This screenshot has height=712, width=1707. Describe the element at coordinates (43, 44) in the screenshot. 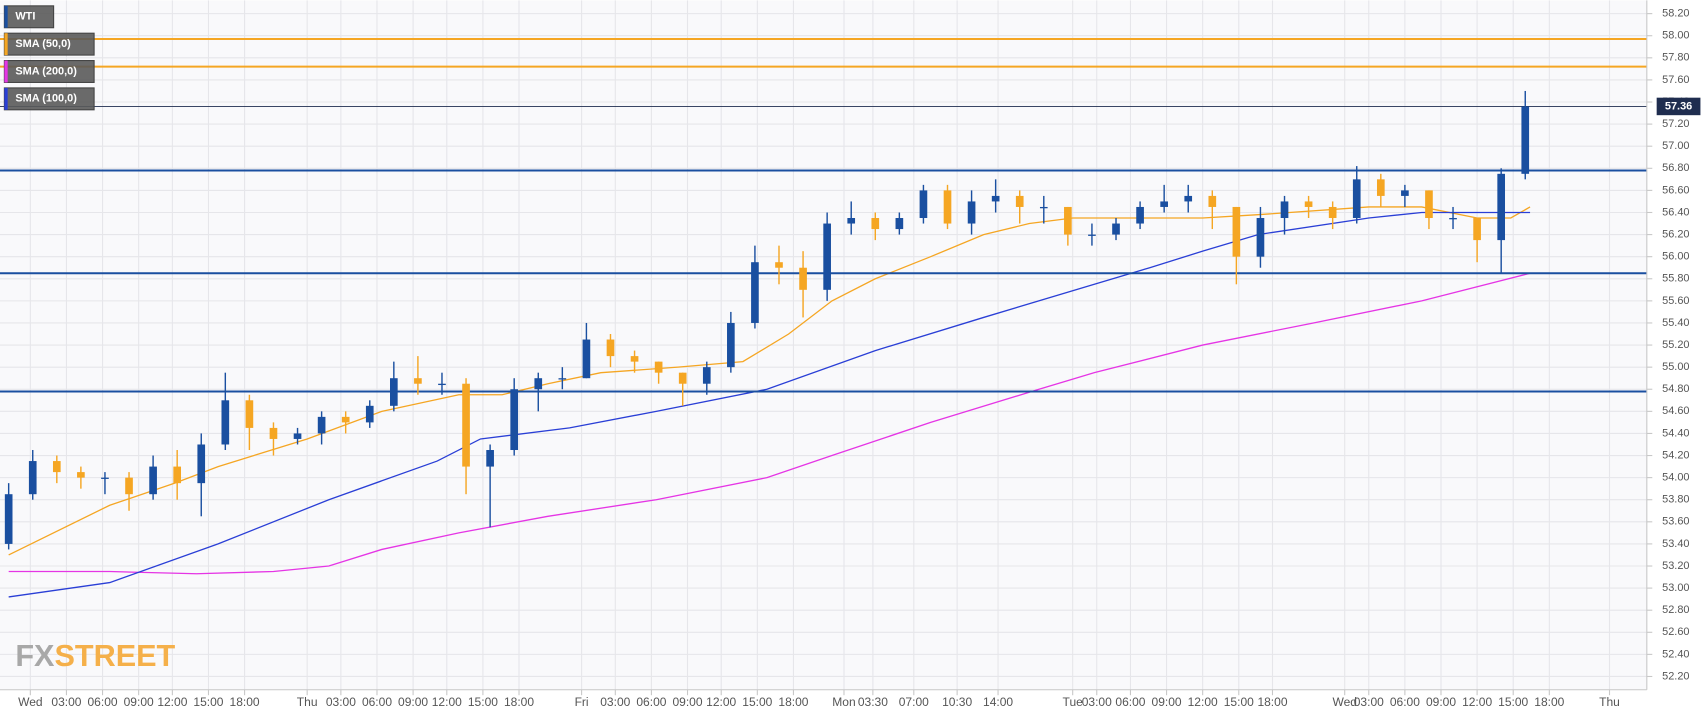

I see `legend-label: SMA (50,0)` at that location.